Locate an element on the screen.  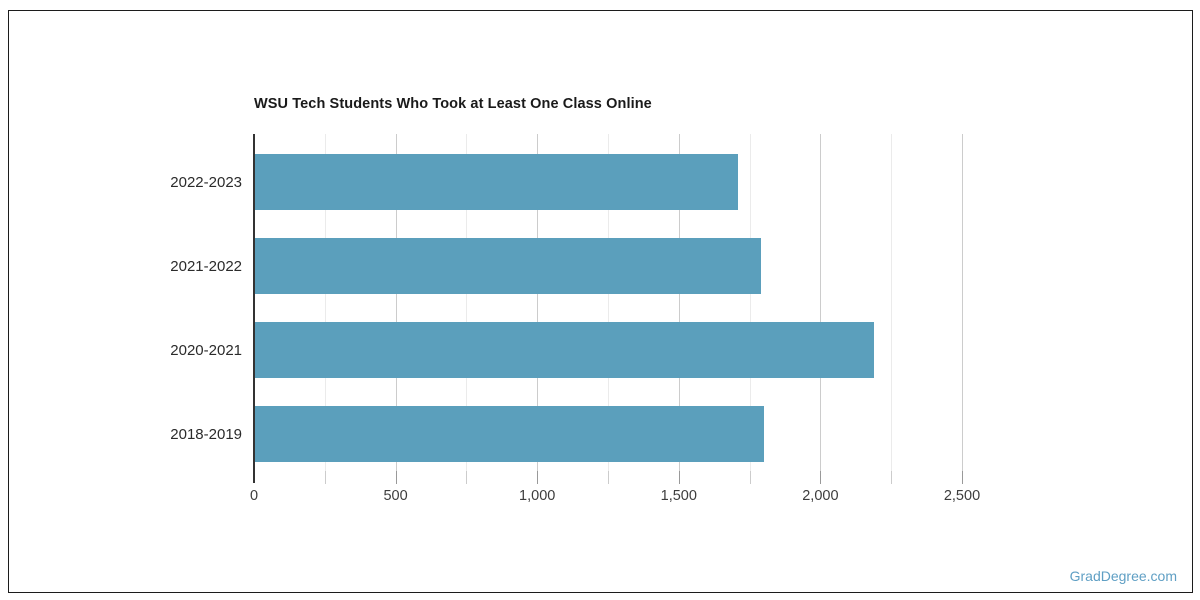
bar-2020-2021 is located at coordinates (564, 350).